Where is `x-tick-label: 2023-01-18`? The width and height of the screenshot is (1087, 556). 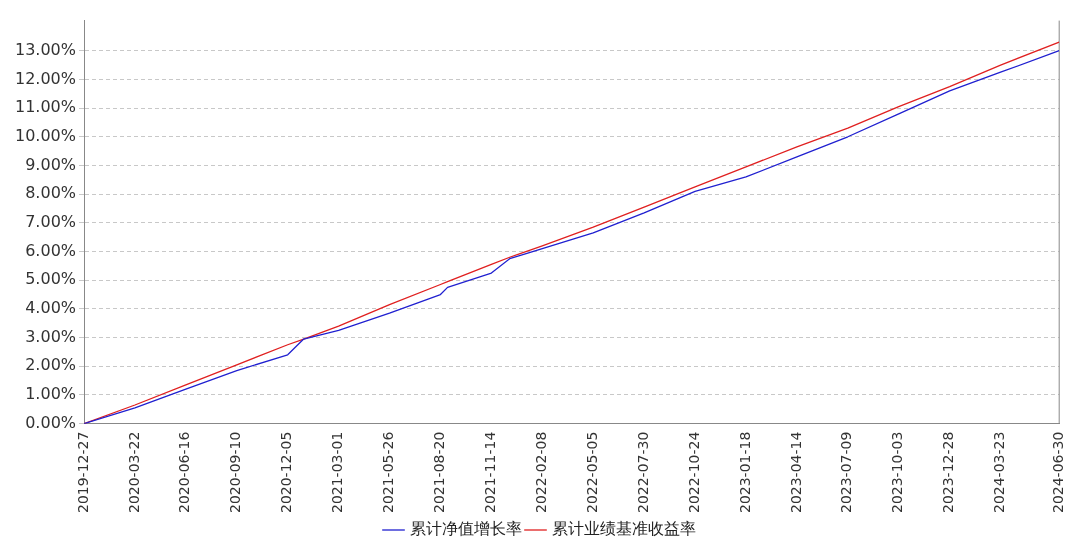
x-tick-label: 2023-01-18 is located at coordinates (744, 472).